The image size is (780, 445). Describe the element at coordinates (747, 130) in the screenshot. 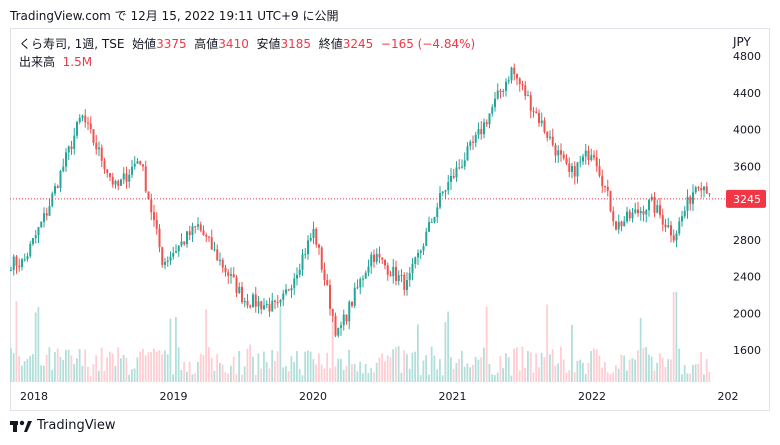

I see `y-tick-label: 4000` at that location.